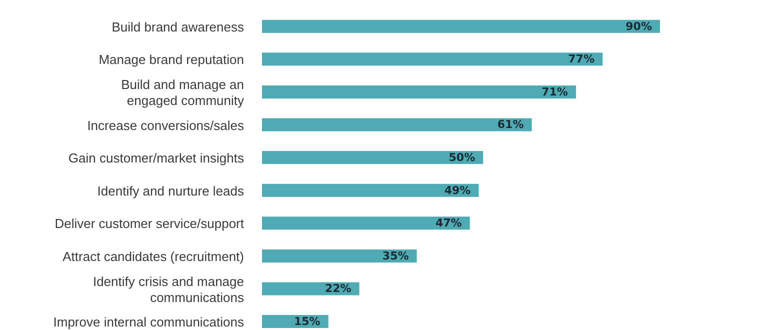 Image resolution: width=770 pixels, height=330 pixels. Describe the element at coordinates (168, 288) in the screenshot. I see `y-tick-label: Identify crisis and manage communications` at that location.